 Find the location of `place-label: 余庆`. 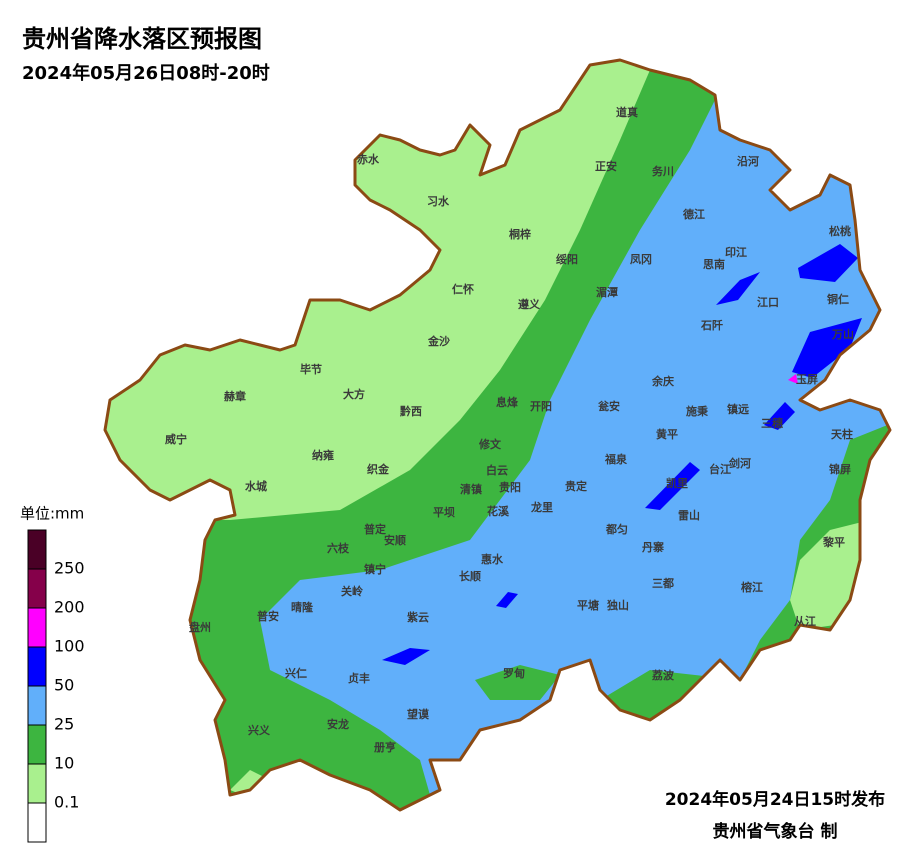

place-label: 余庆 is located at coordinates (662, 381).